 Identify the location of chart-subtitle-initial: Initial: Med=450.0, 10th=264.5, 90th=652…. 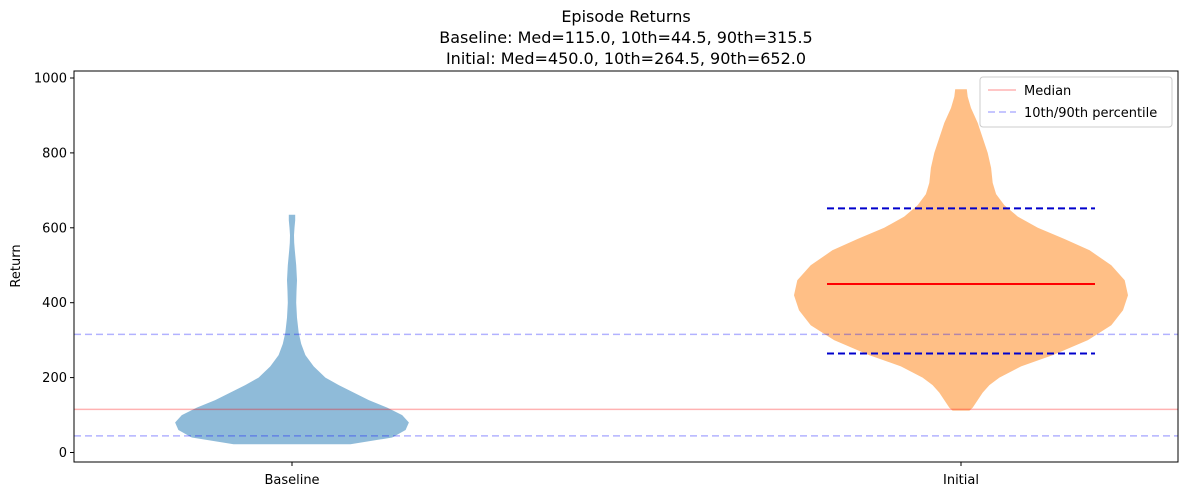
(626, 58).